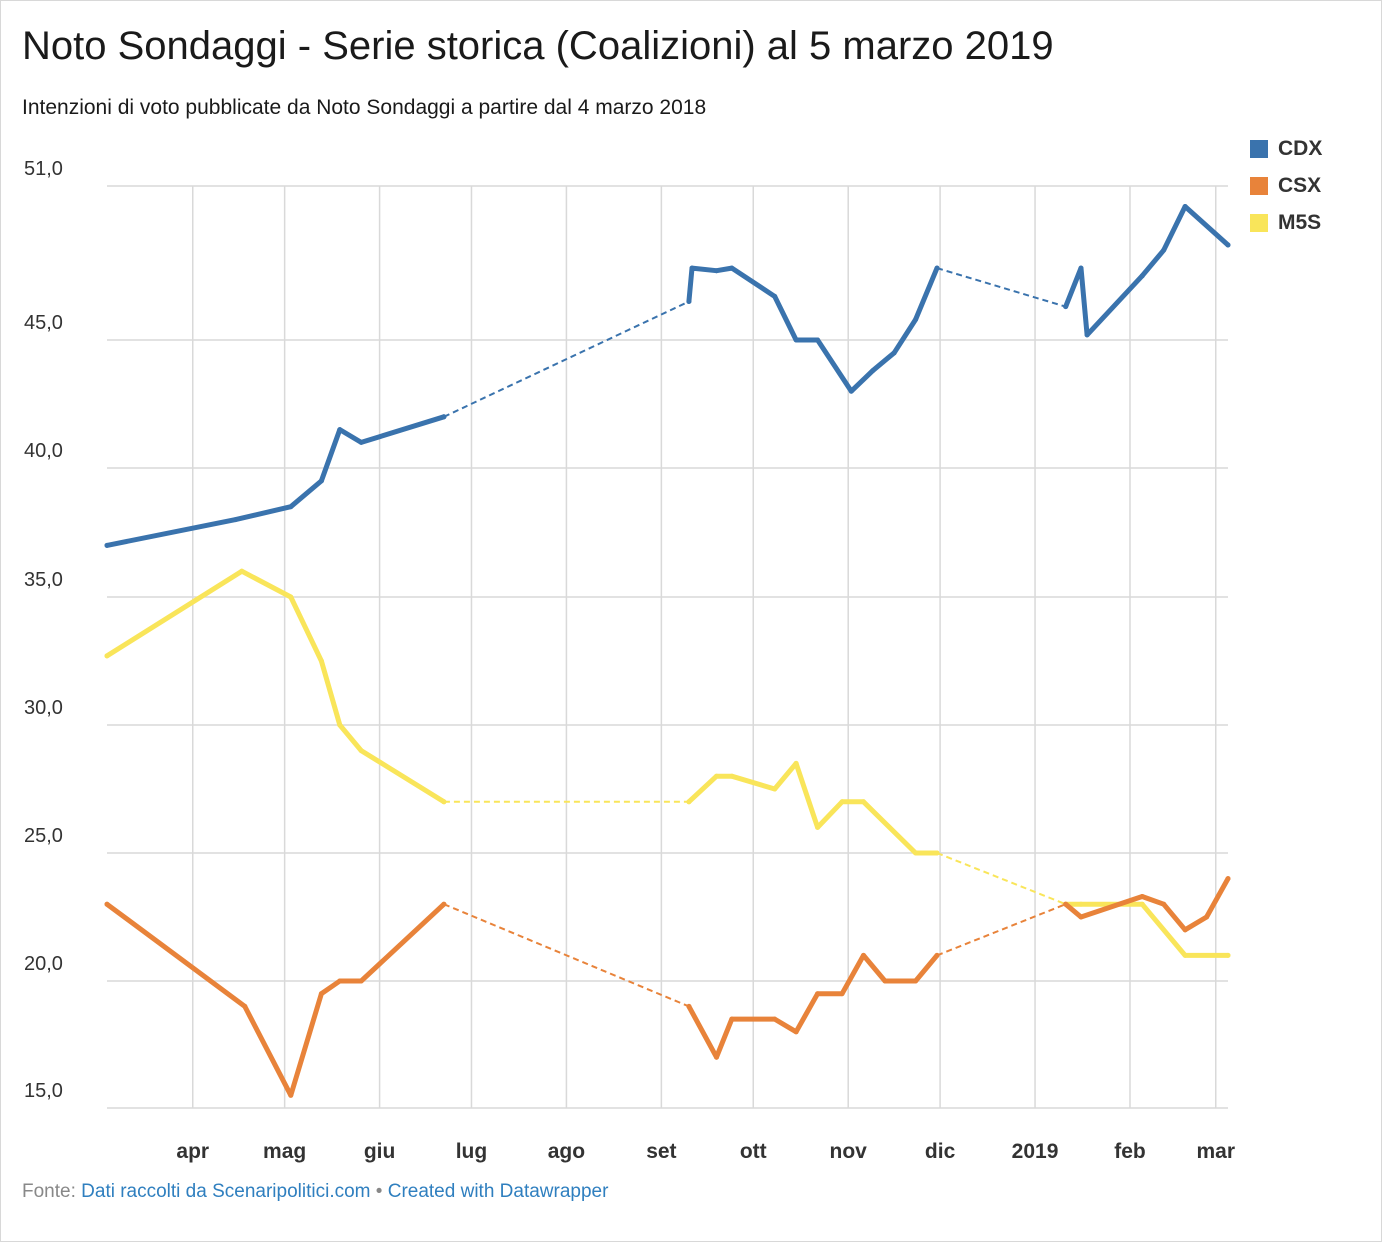 The width and height of the screenshot is (1384, 1244). What do you see at coordinates (43, 1091) in the screenshot?
I see `y-tick-label: 15,0` at bounding box center [43, 1091].